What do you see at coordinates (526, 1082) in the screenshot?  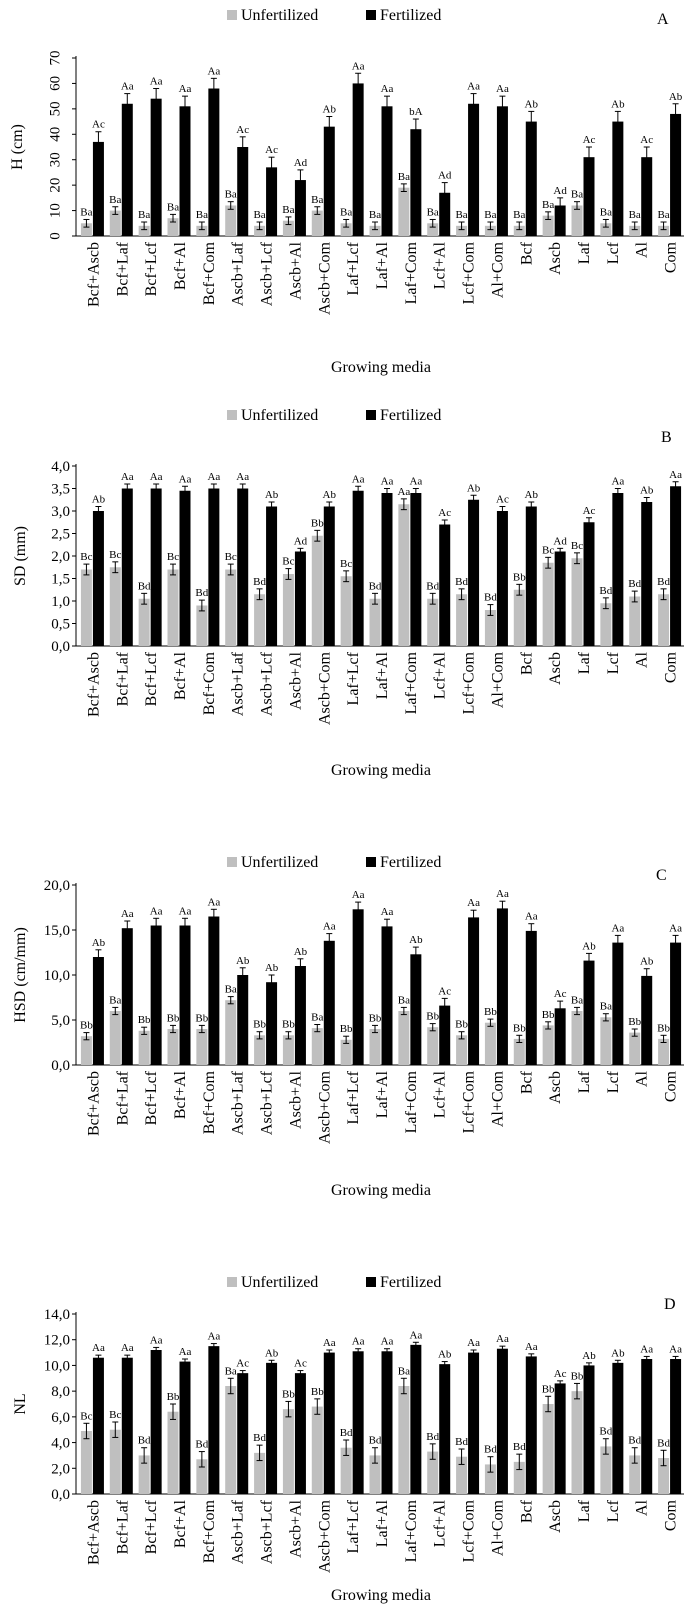 I see `x-tick-label: Bcf` at bounding box center [526, 1082].